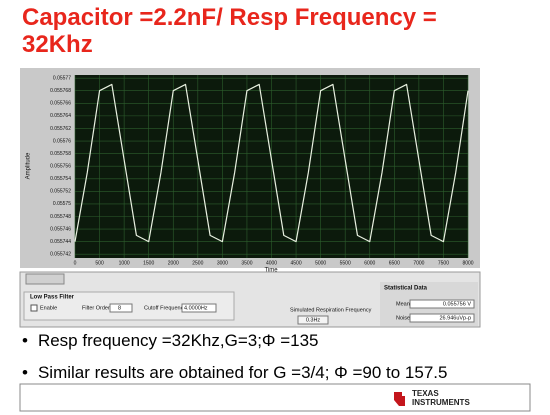 This screenshot has height=415, width=550. I want to click on noise-value: 26.946uVp-p, so click(456, 318).